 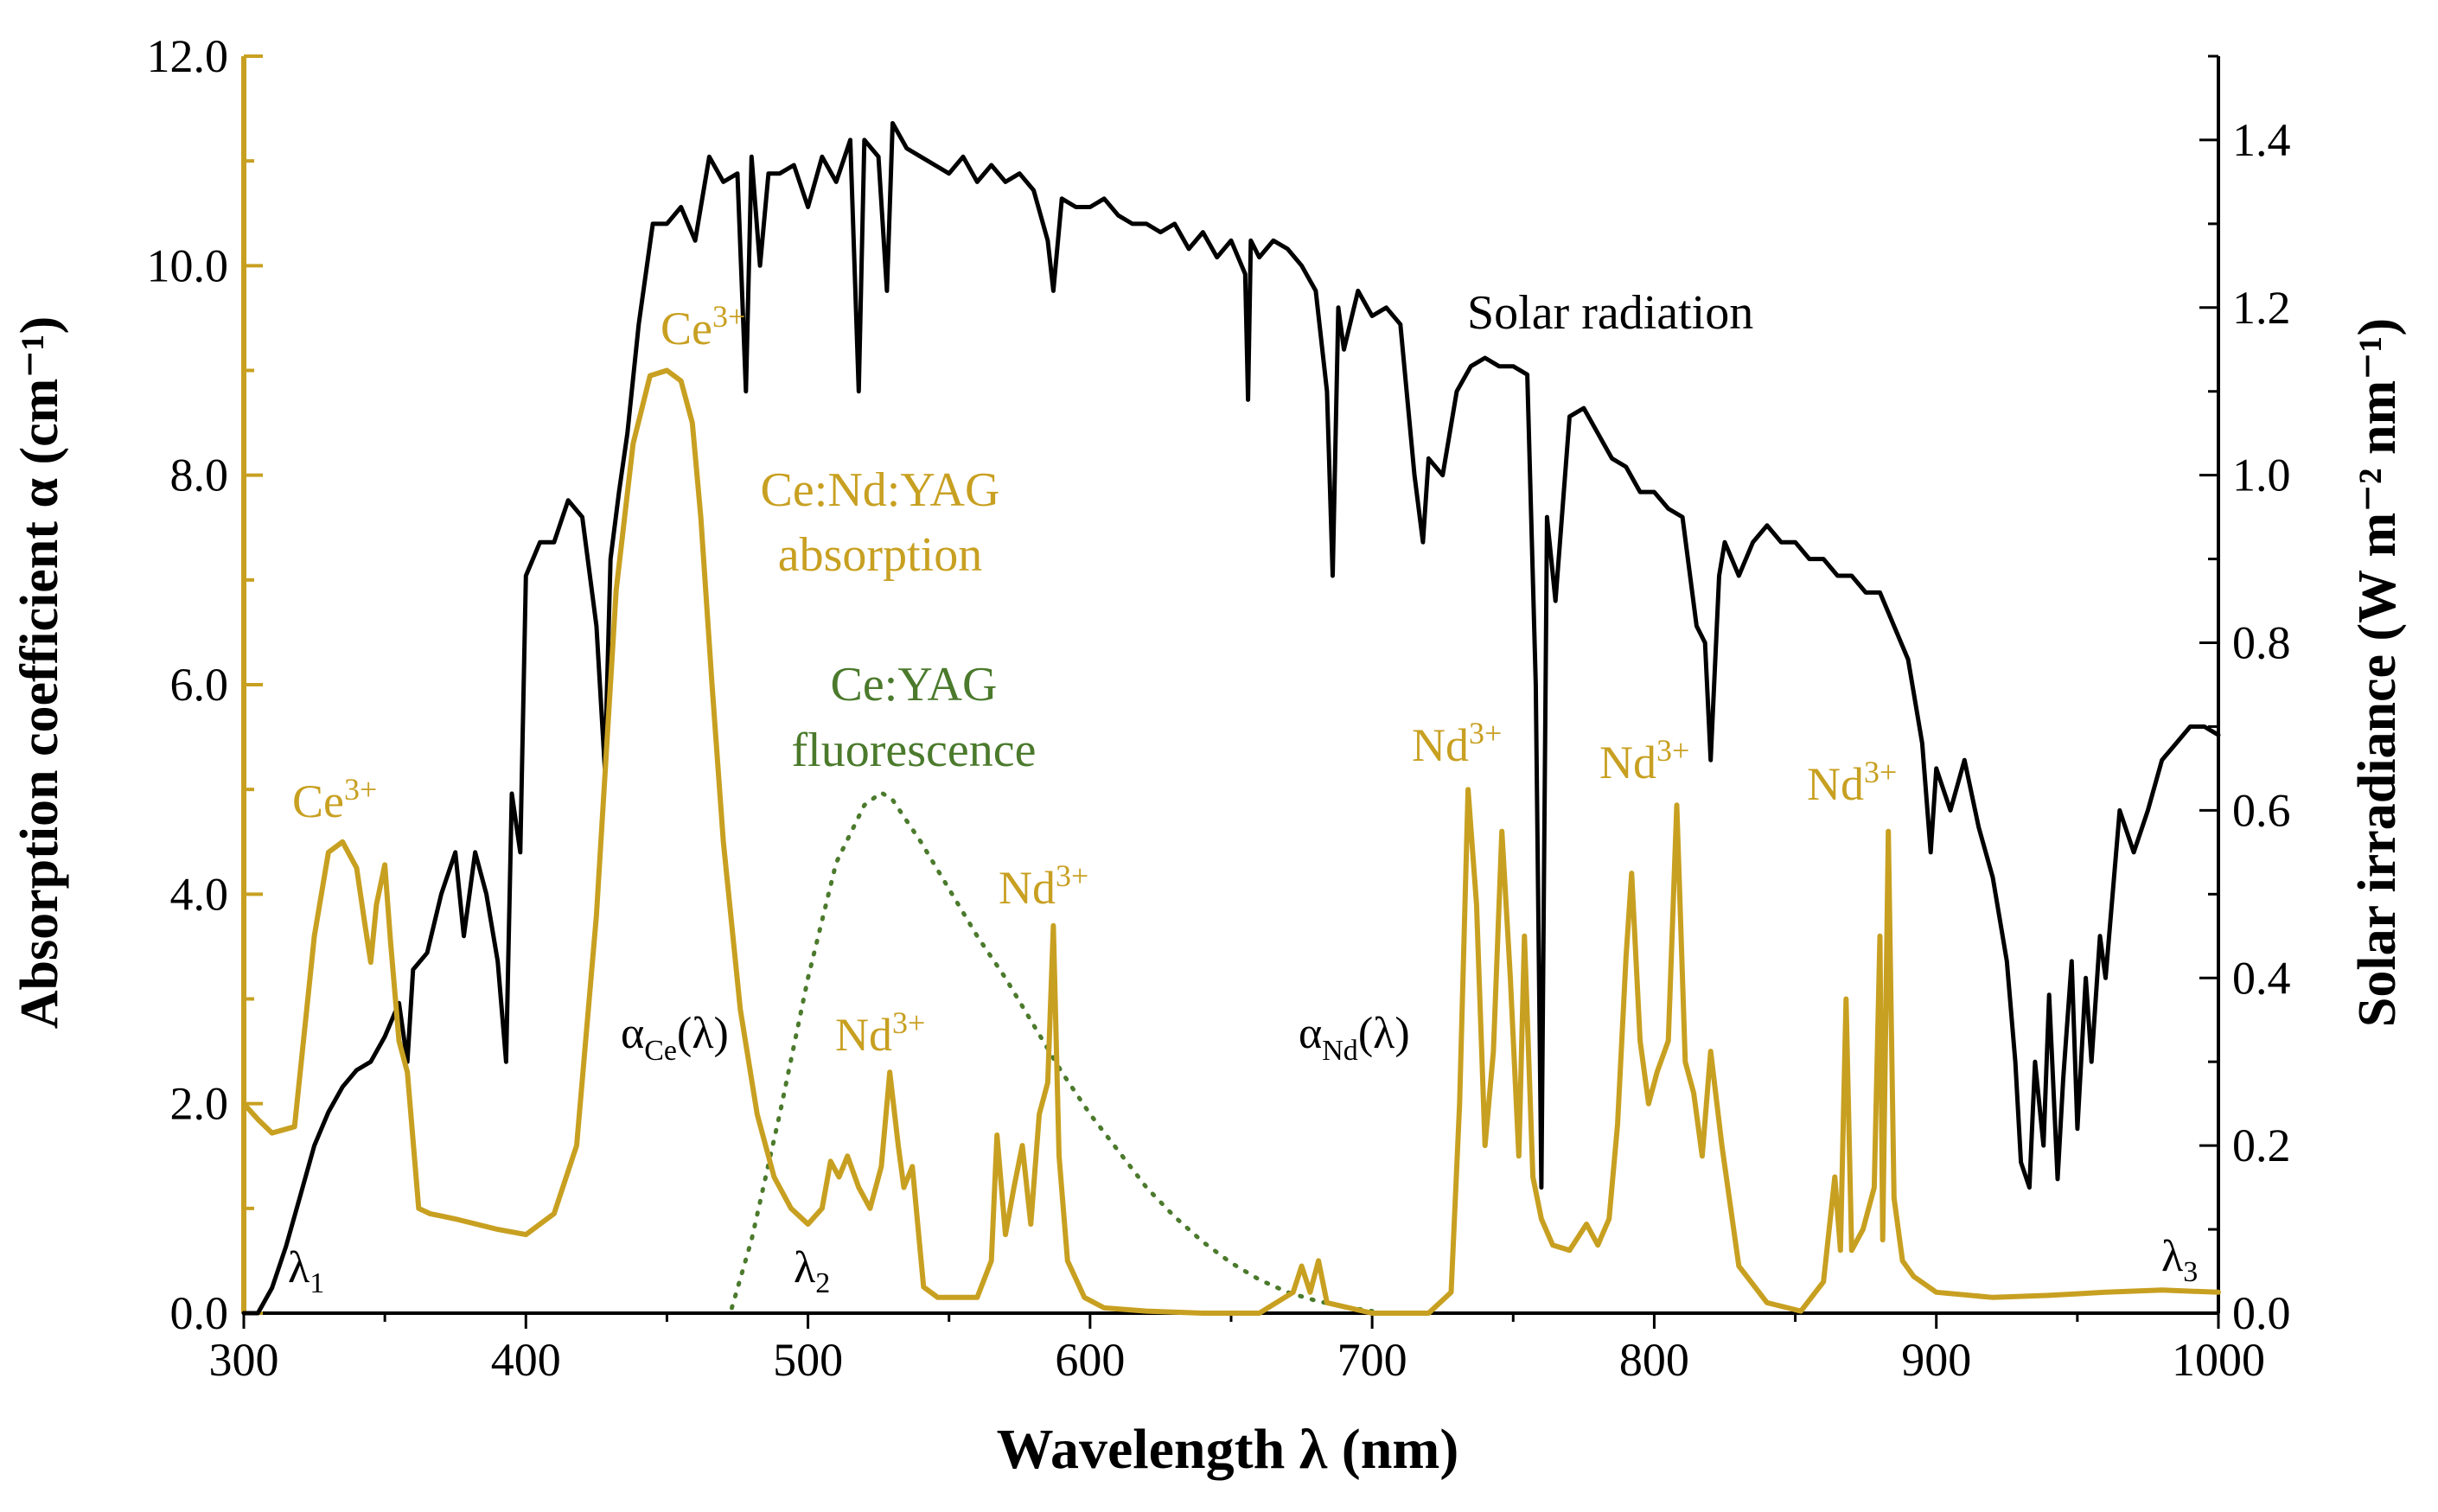 What do you see at coordinates (39, 673) in the screenshot?
I see `y-left-axis-title: Absorption coefficient α (cm⁻¹)` at bounding box center [39, 673].